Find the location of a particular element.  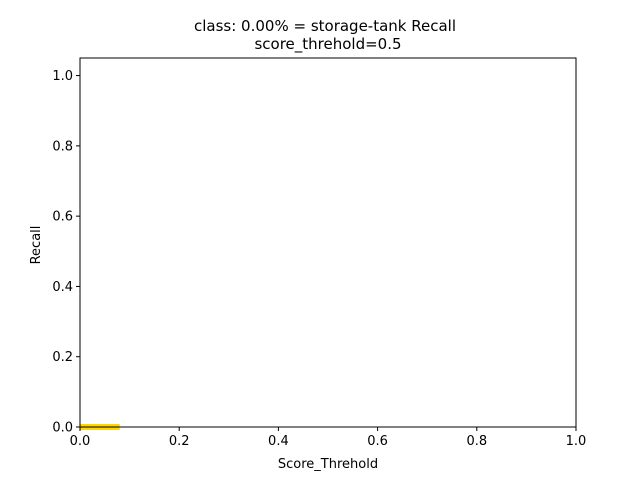

x-tick-label: 0.2 is located at coordinates (179, 441).